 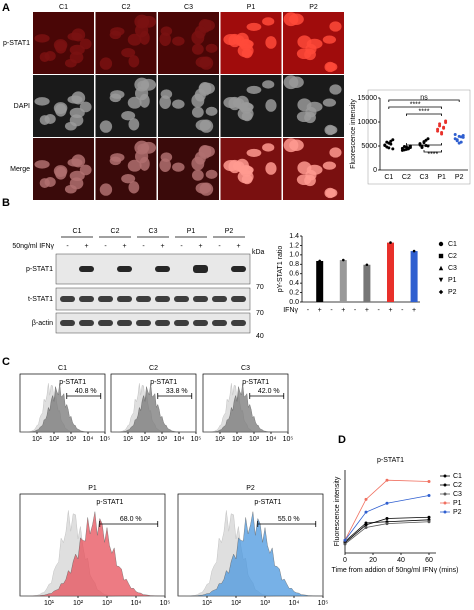 What do you see at coordinates (153, 408) in the screenshot?
I see `sample-histogram` at bounding box center [153, 408].